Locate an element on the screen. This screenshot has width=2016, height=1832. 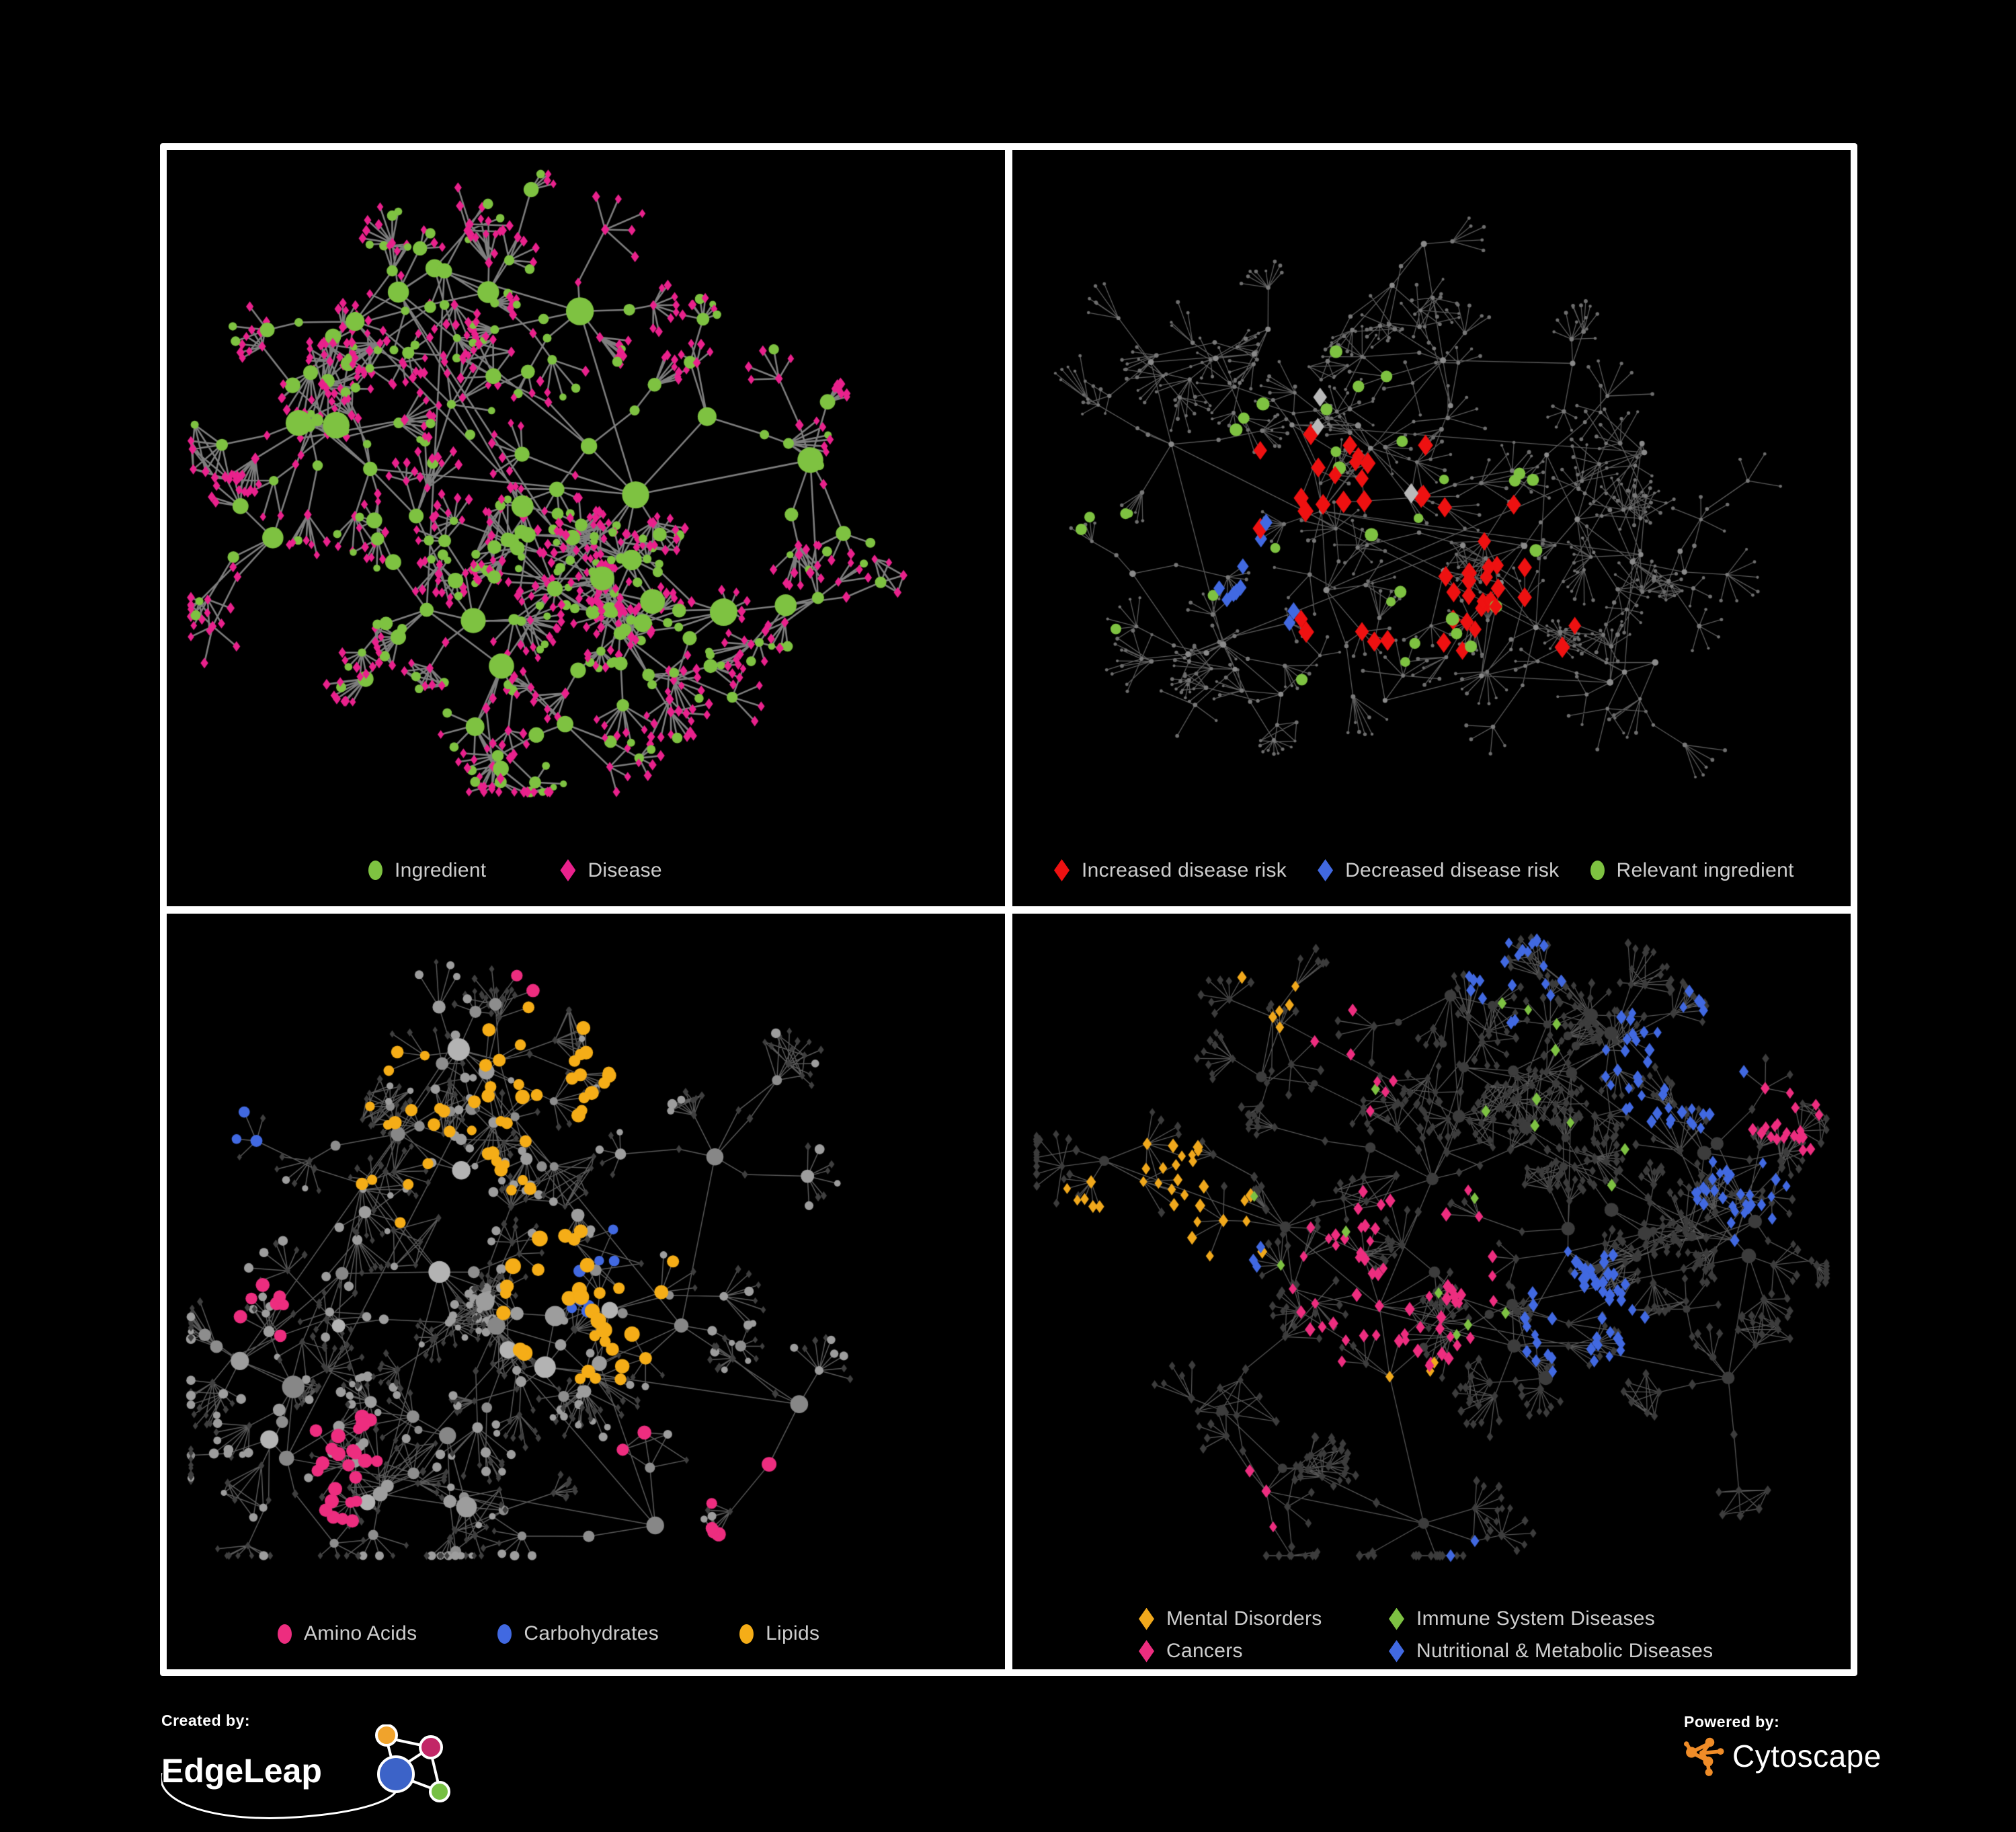
edgeleap-logo-graphic is located at coordinates (305, 1771).